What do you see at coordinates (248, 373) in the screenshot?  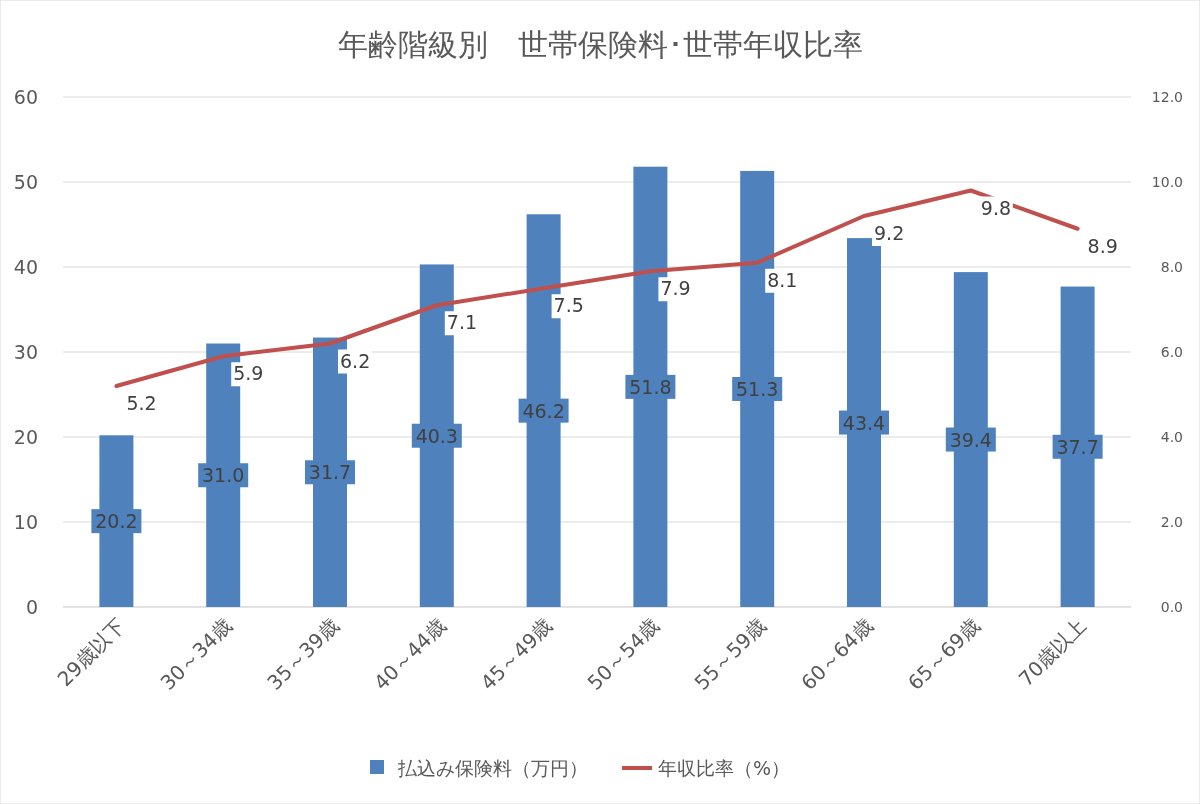 I see `data-label: 5.9` at bounding box center [248, 373].